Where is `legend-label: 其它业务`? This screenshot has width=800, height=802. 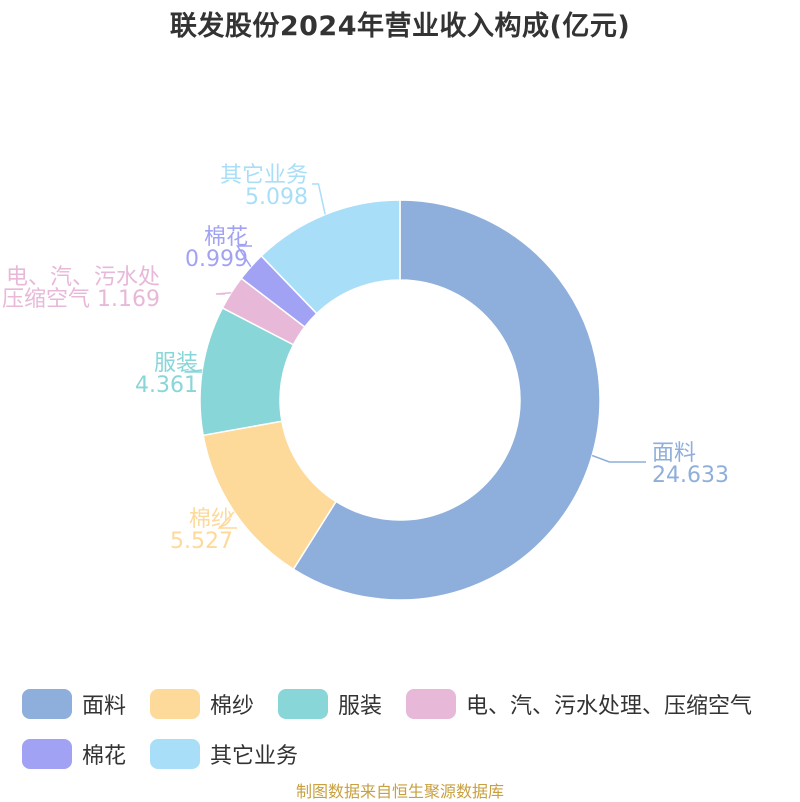 legend-label: 其它业务 is located at coordinates (254, 756).